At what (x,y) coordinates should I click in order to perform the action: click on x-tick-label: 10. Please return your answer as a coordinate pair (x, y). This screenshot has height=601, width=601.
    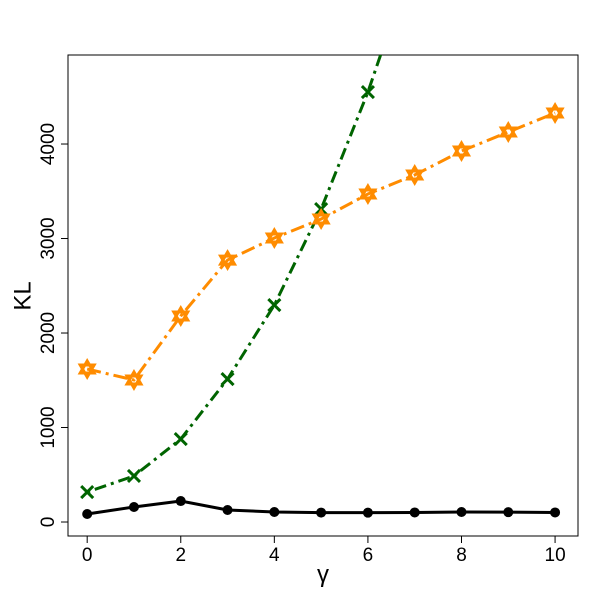
    Looking at the image, I should click on (555, 555).